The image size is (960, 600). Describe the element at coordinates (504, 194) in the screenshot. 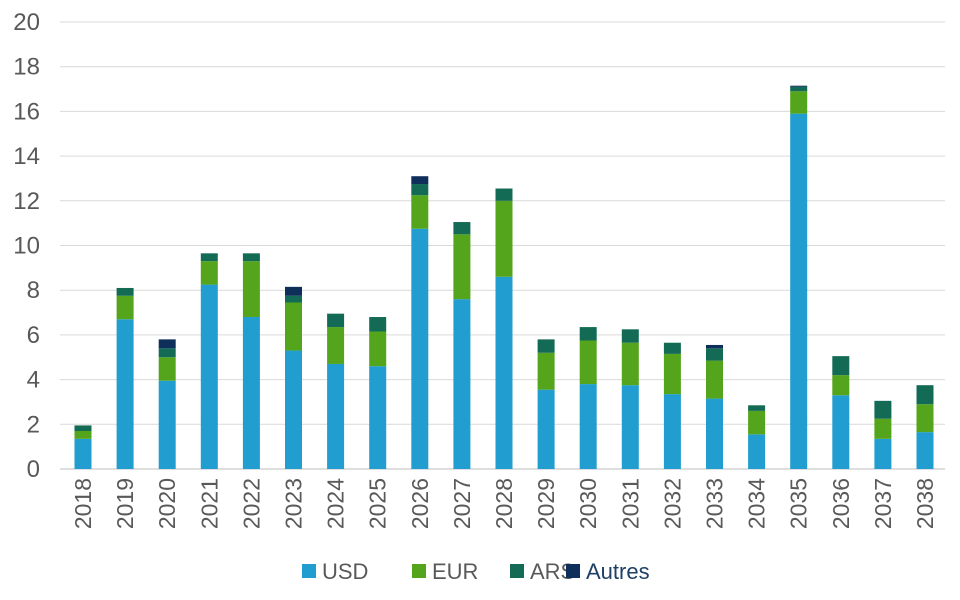

I see `bar-ars-2028` at that location.